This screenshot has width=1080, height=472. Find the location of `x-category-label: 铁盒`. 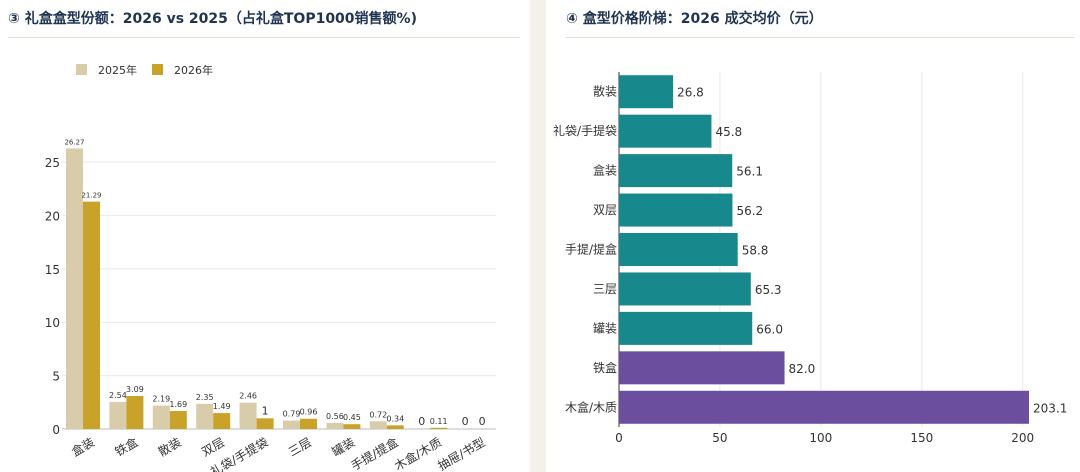

x-category-label: 铁盒 is located at coordinates (126, 446).